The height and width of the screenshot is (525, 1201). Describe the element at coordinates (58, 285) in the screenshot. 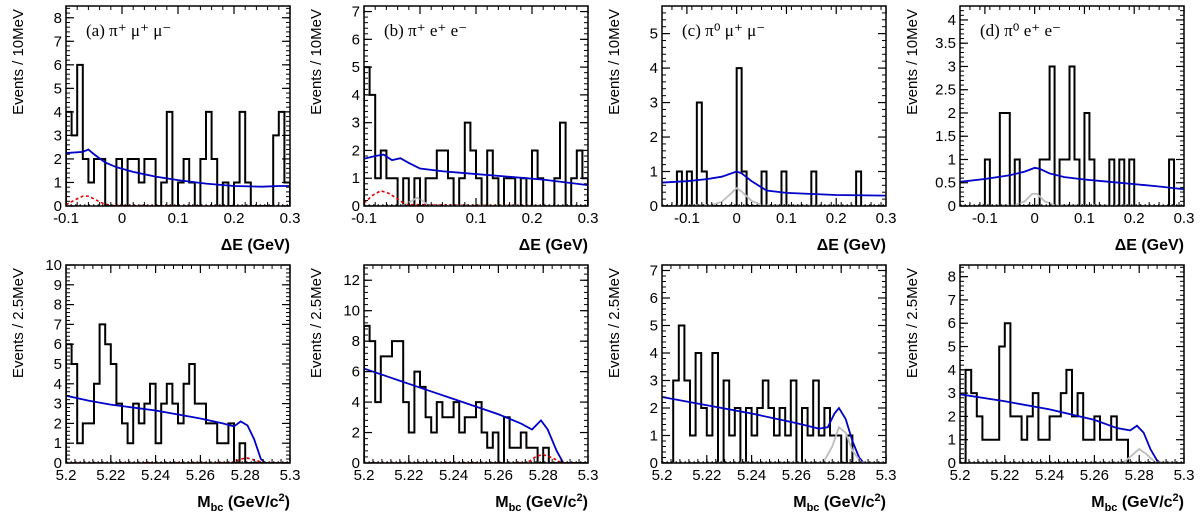

I see `y-tick-label: 9` at that location.